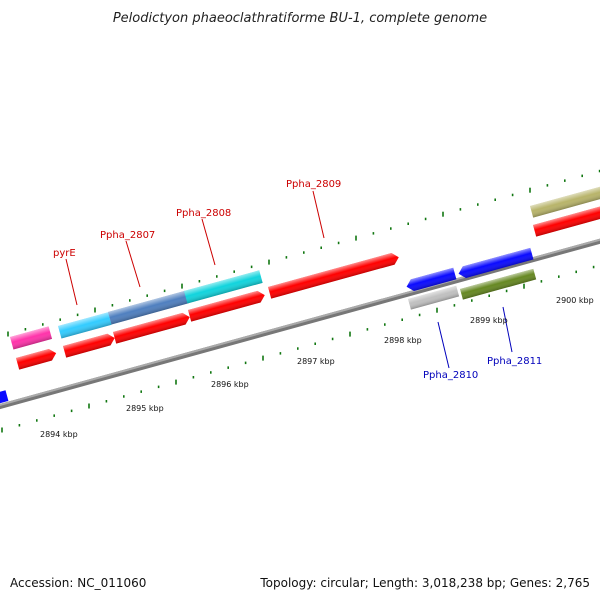 Image resolution: width=600 pixels, height=600 pixels. I want to click on gene-label-Ppha_2810: Ppha_2810, so click(450, 375).